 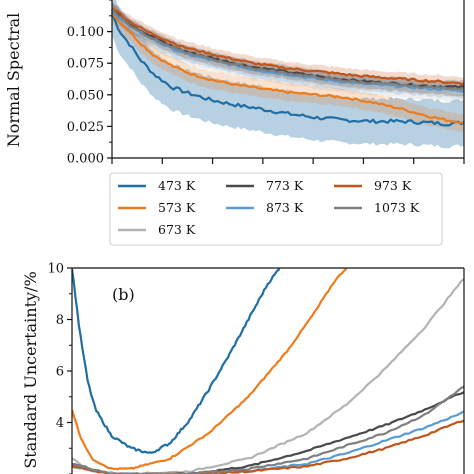 What do you see at coordinates (85, 95) in the screenshot?
I see `panel-a-y-tick-label: 0.050` at bounding box center [85, 95].